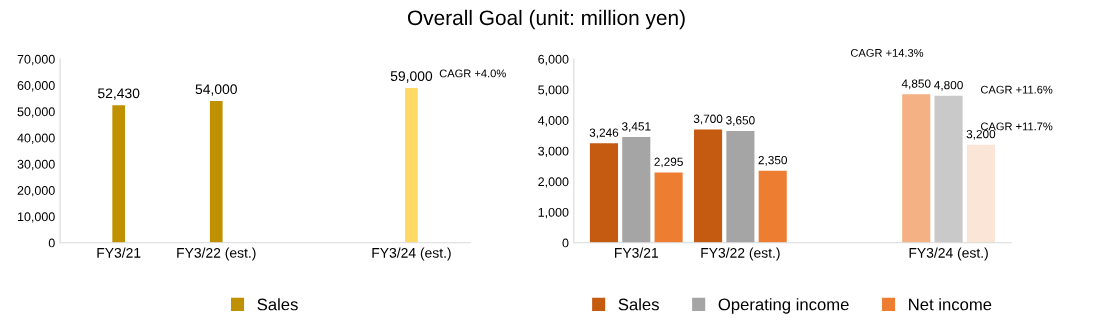 This screenshot has height=328, width=1093. I want to click on data-label: 4,800, so click(948, 85).